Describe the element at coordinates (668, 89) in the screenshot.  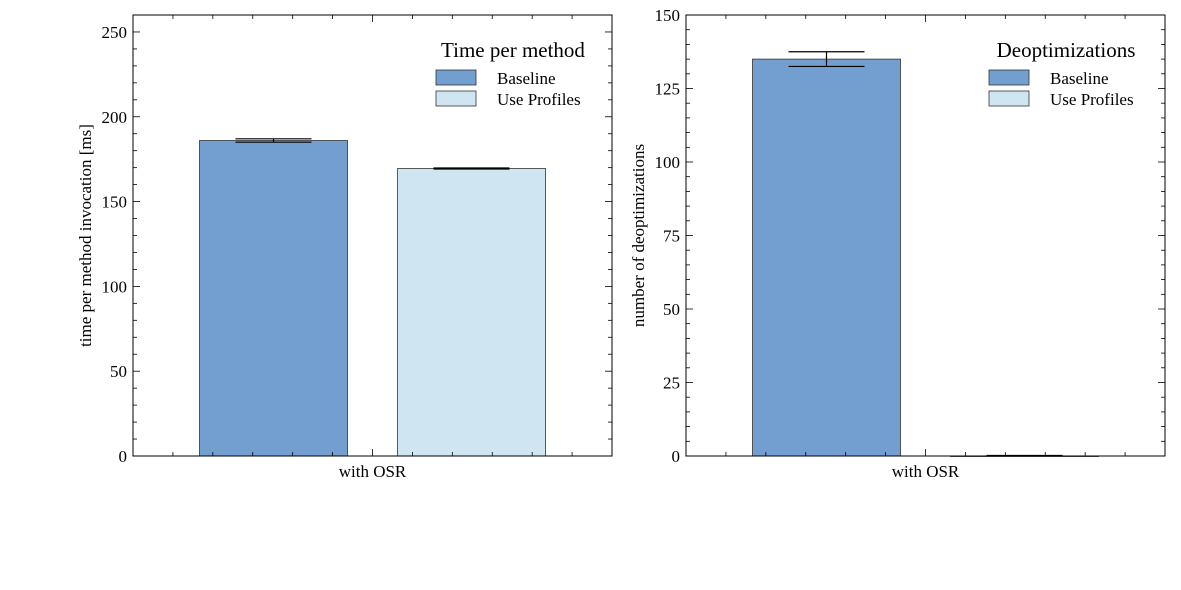
I see `y-tick-label: 125` at that location.